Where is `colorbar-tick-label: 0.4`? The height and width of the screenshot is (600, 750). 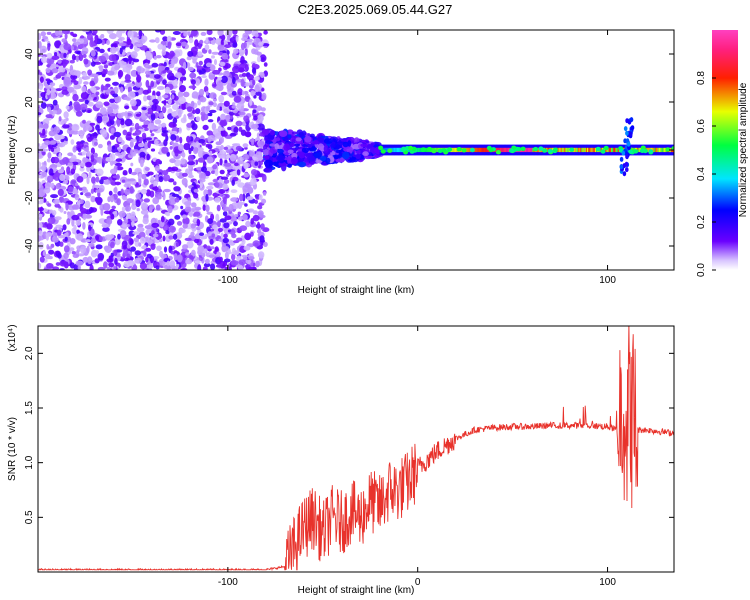 colorbar-tick-label: 0.4 is located at coordinates (701, 174).